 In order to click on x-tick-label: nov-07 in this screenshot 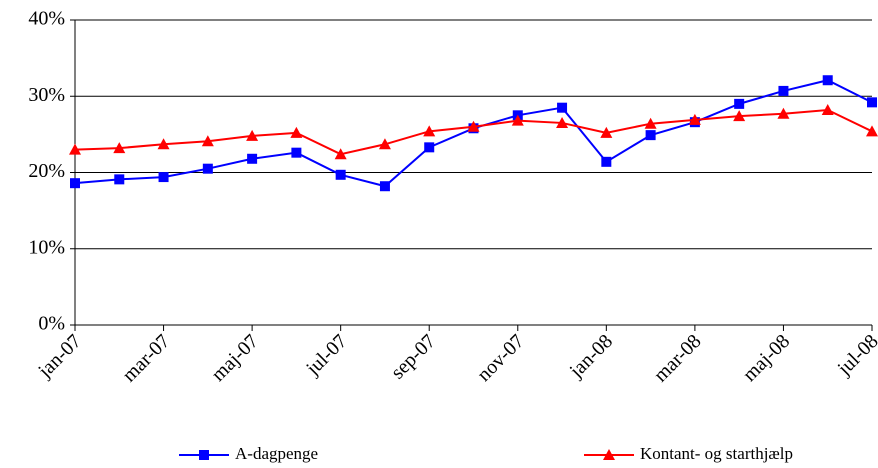, I will do `click(501, 358)`.